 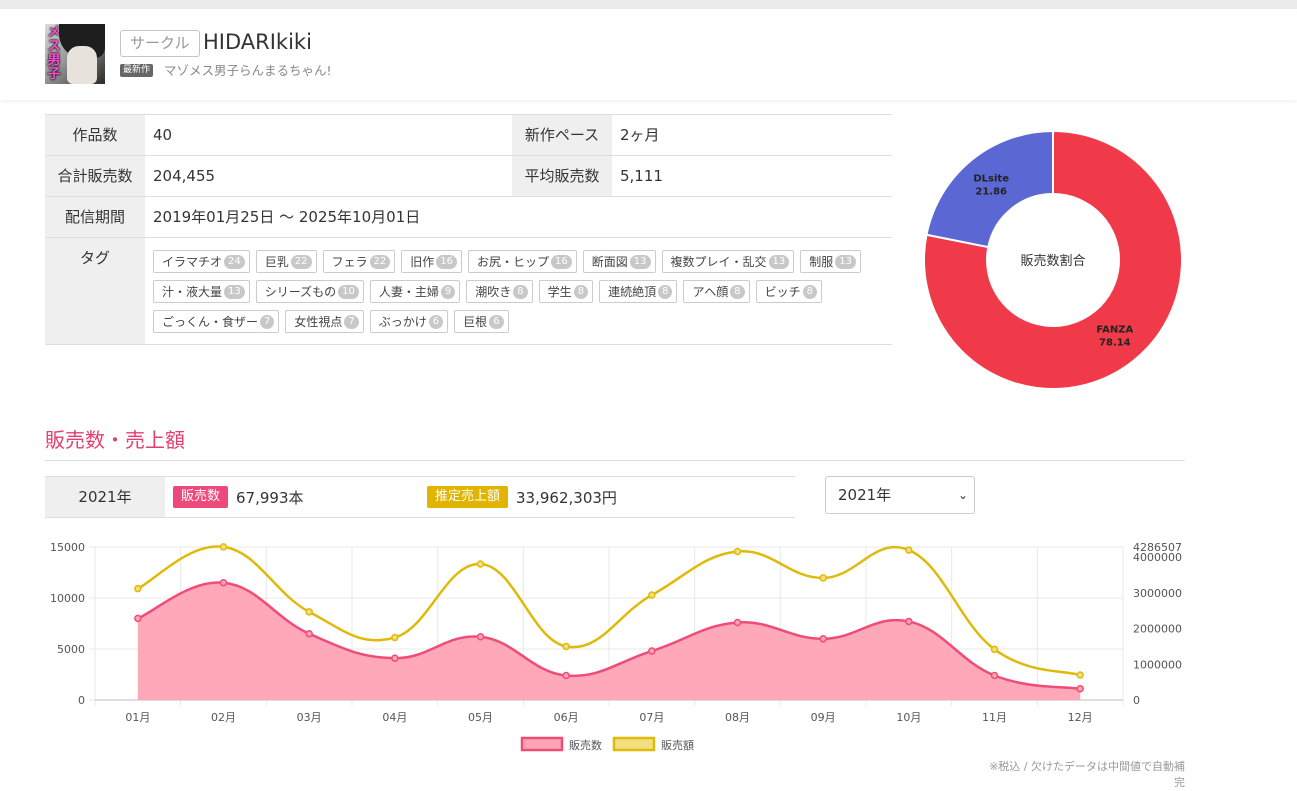 I want to click on donut-slice-value: 21.86, so click(x=991, y=192).